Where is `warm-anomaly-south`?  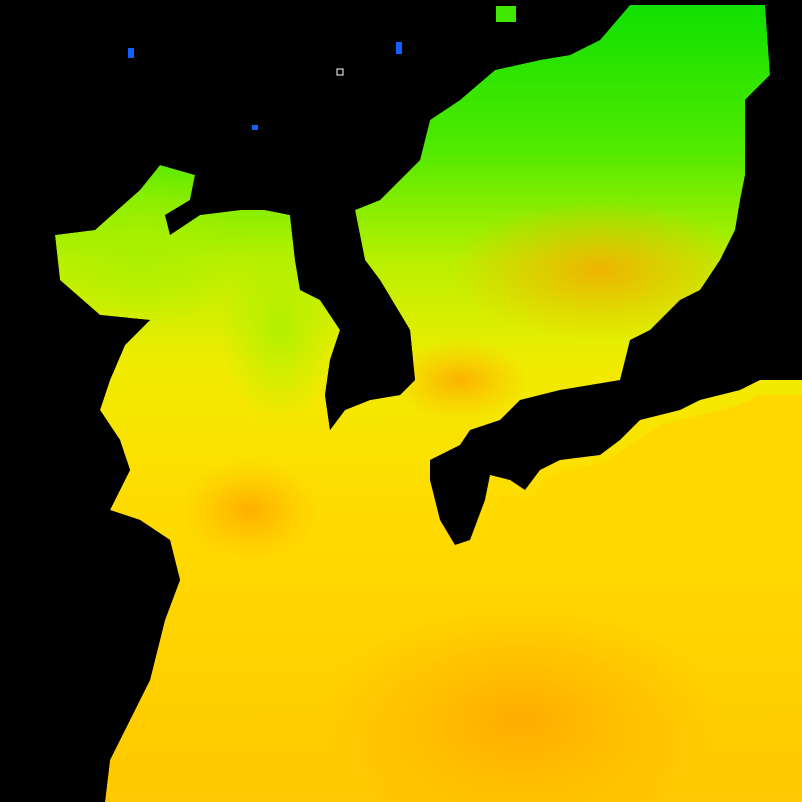 warm-anomaly-south is located at coordinates (520, 701).